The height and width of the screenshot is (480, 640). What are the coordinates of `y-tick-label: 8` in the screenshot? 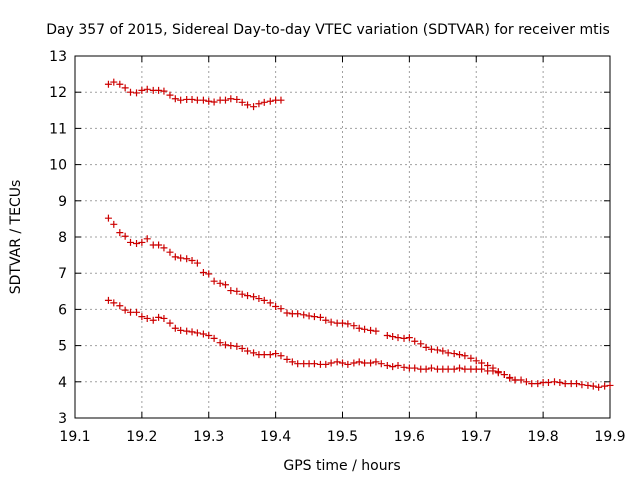 It's located at (62, 238).